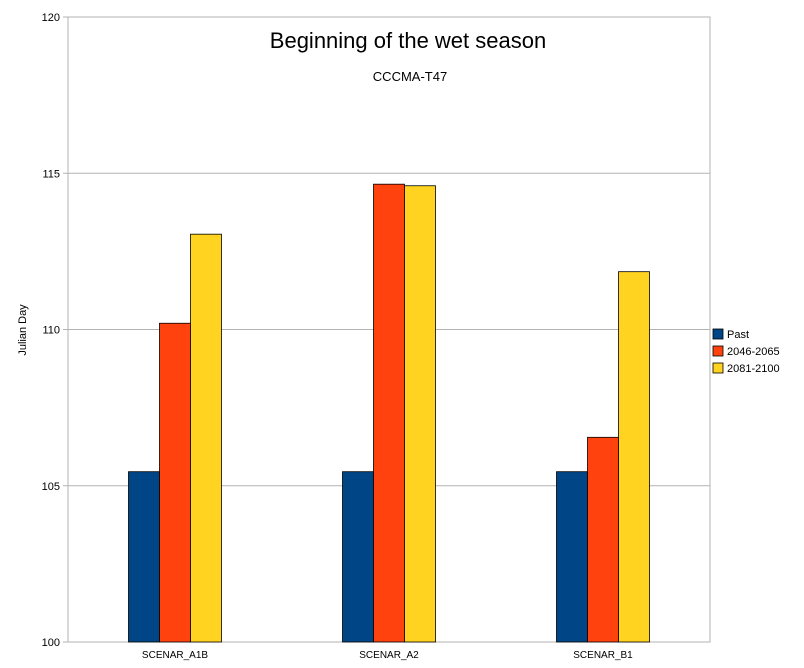  Describe the element at coordinates (603, 655) in the screenshot. I see `x-category-label: SCENAR_B1` at that location.